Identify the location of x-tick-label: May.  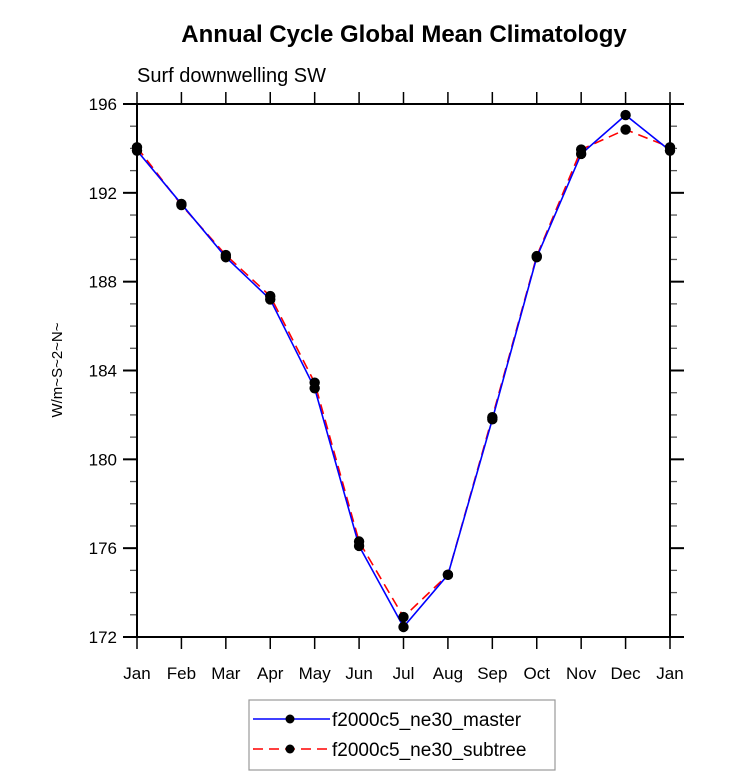
(315, 673).